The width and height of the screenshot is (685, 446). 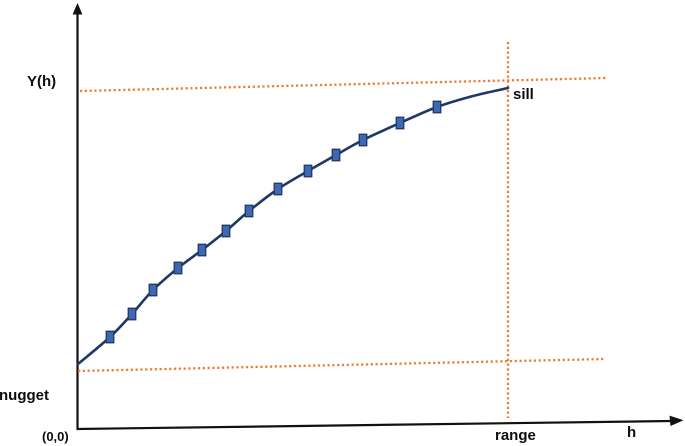 I want to click on sill-label: sill, so click(x=523, y=94).